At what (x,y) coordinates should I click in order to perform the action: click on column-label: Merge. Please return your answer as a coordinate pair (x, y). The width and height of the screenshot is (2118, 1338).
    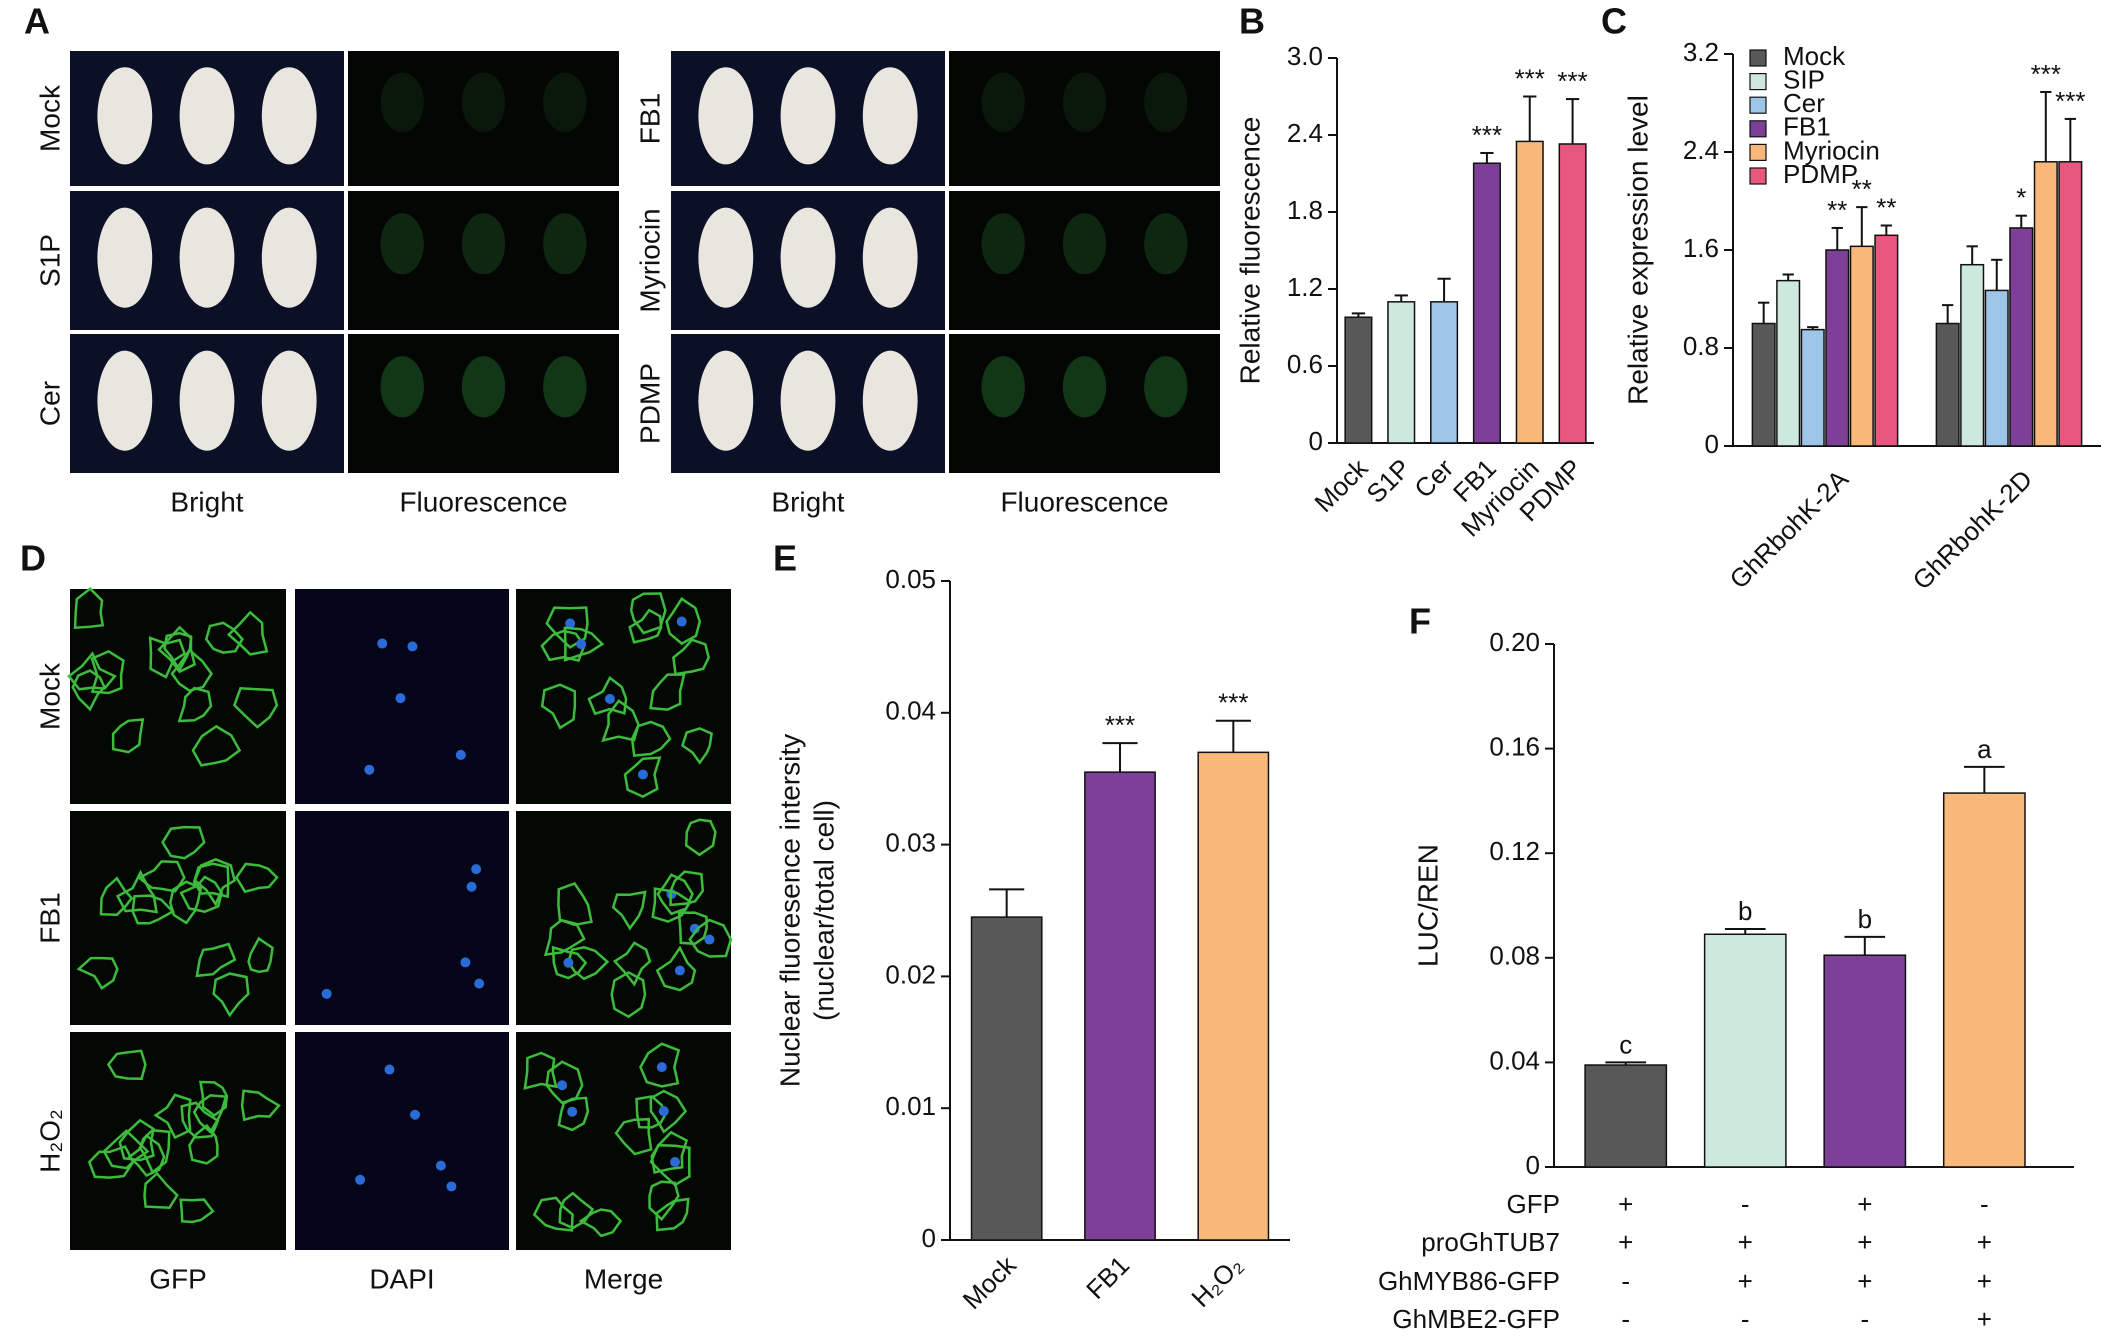
    Looking at the image, I should click on (623, 1278).